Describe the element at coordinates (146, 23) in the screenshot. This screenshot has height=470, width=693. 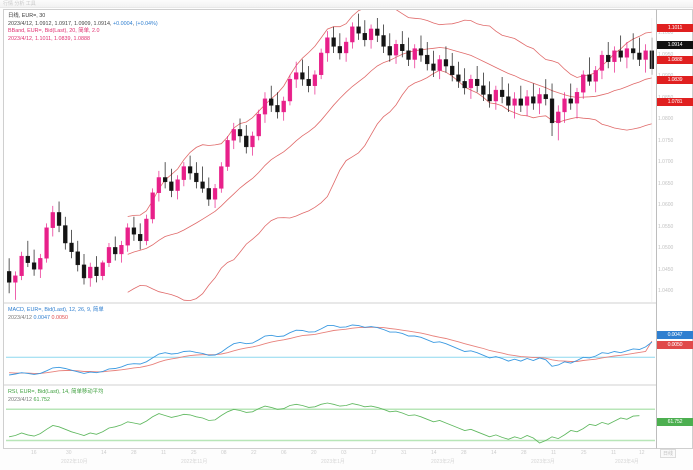
I see `ohlc-change-pct: (+0.04%)` at that location.